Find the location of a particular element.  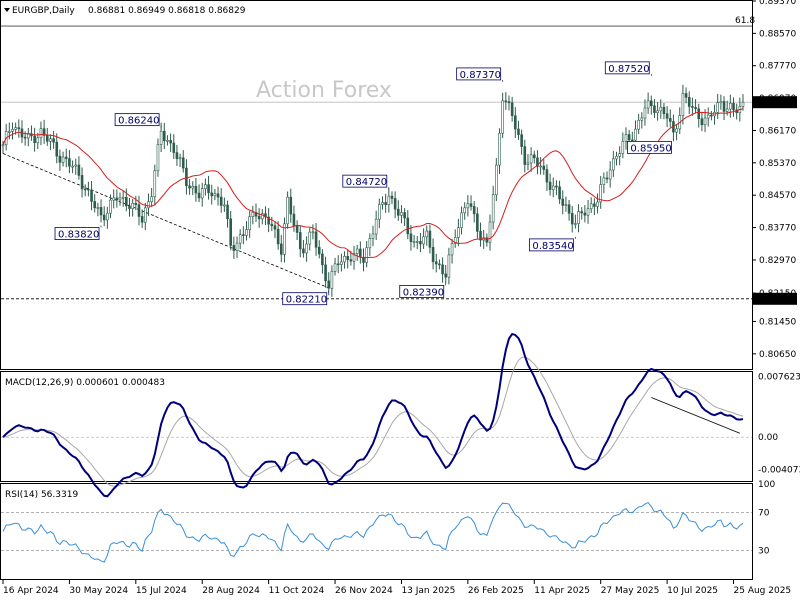

dropdown-arrow-icon is located at coordinates (7, 10).